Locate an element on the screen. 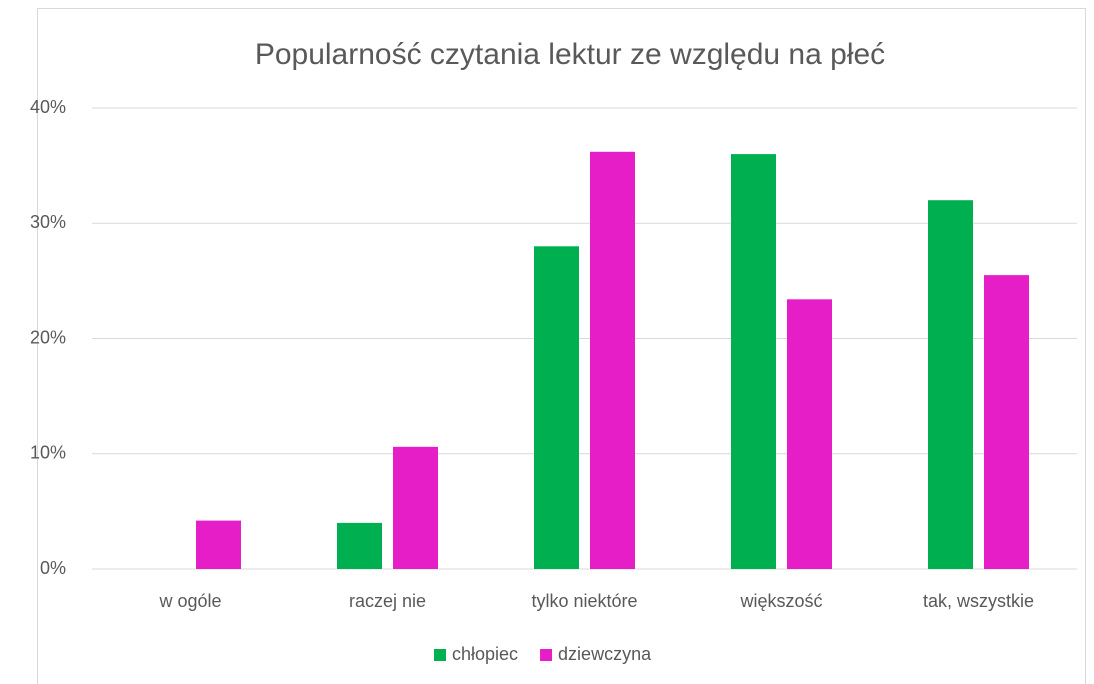 This screenshot has height=684, width=1094. y-tick-label: 30% is located at coordinates (48, 222).